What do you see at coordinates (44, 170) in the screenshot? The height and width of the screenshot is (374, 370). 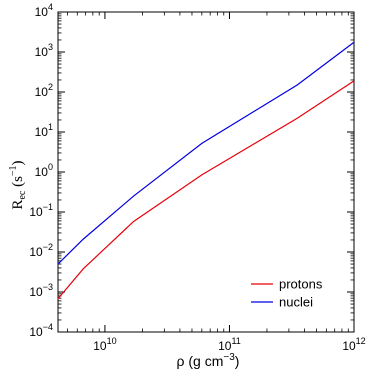 I see `y-tick-label: 10⁰` at bounding box center [44, 170].